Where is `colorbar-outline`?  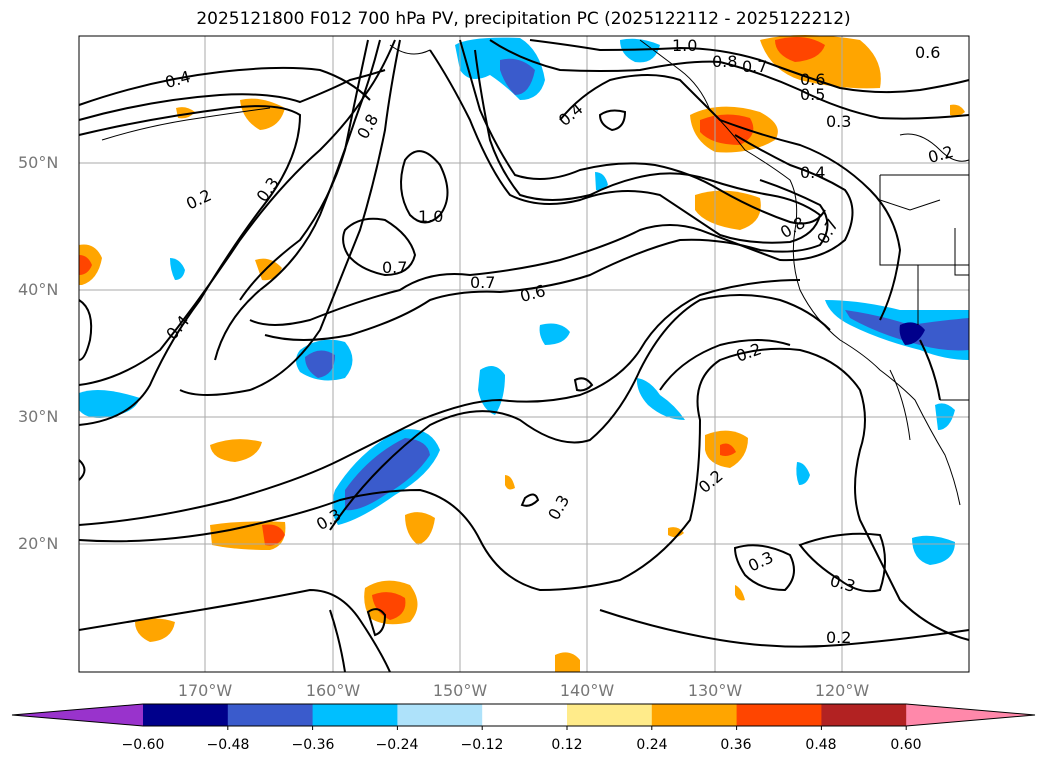 colorbar-outline is located at coordinates (523, 715).